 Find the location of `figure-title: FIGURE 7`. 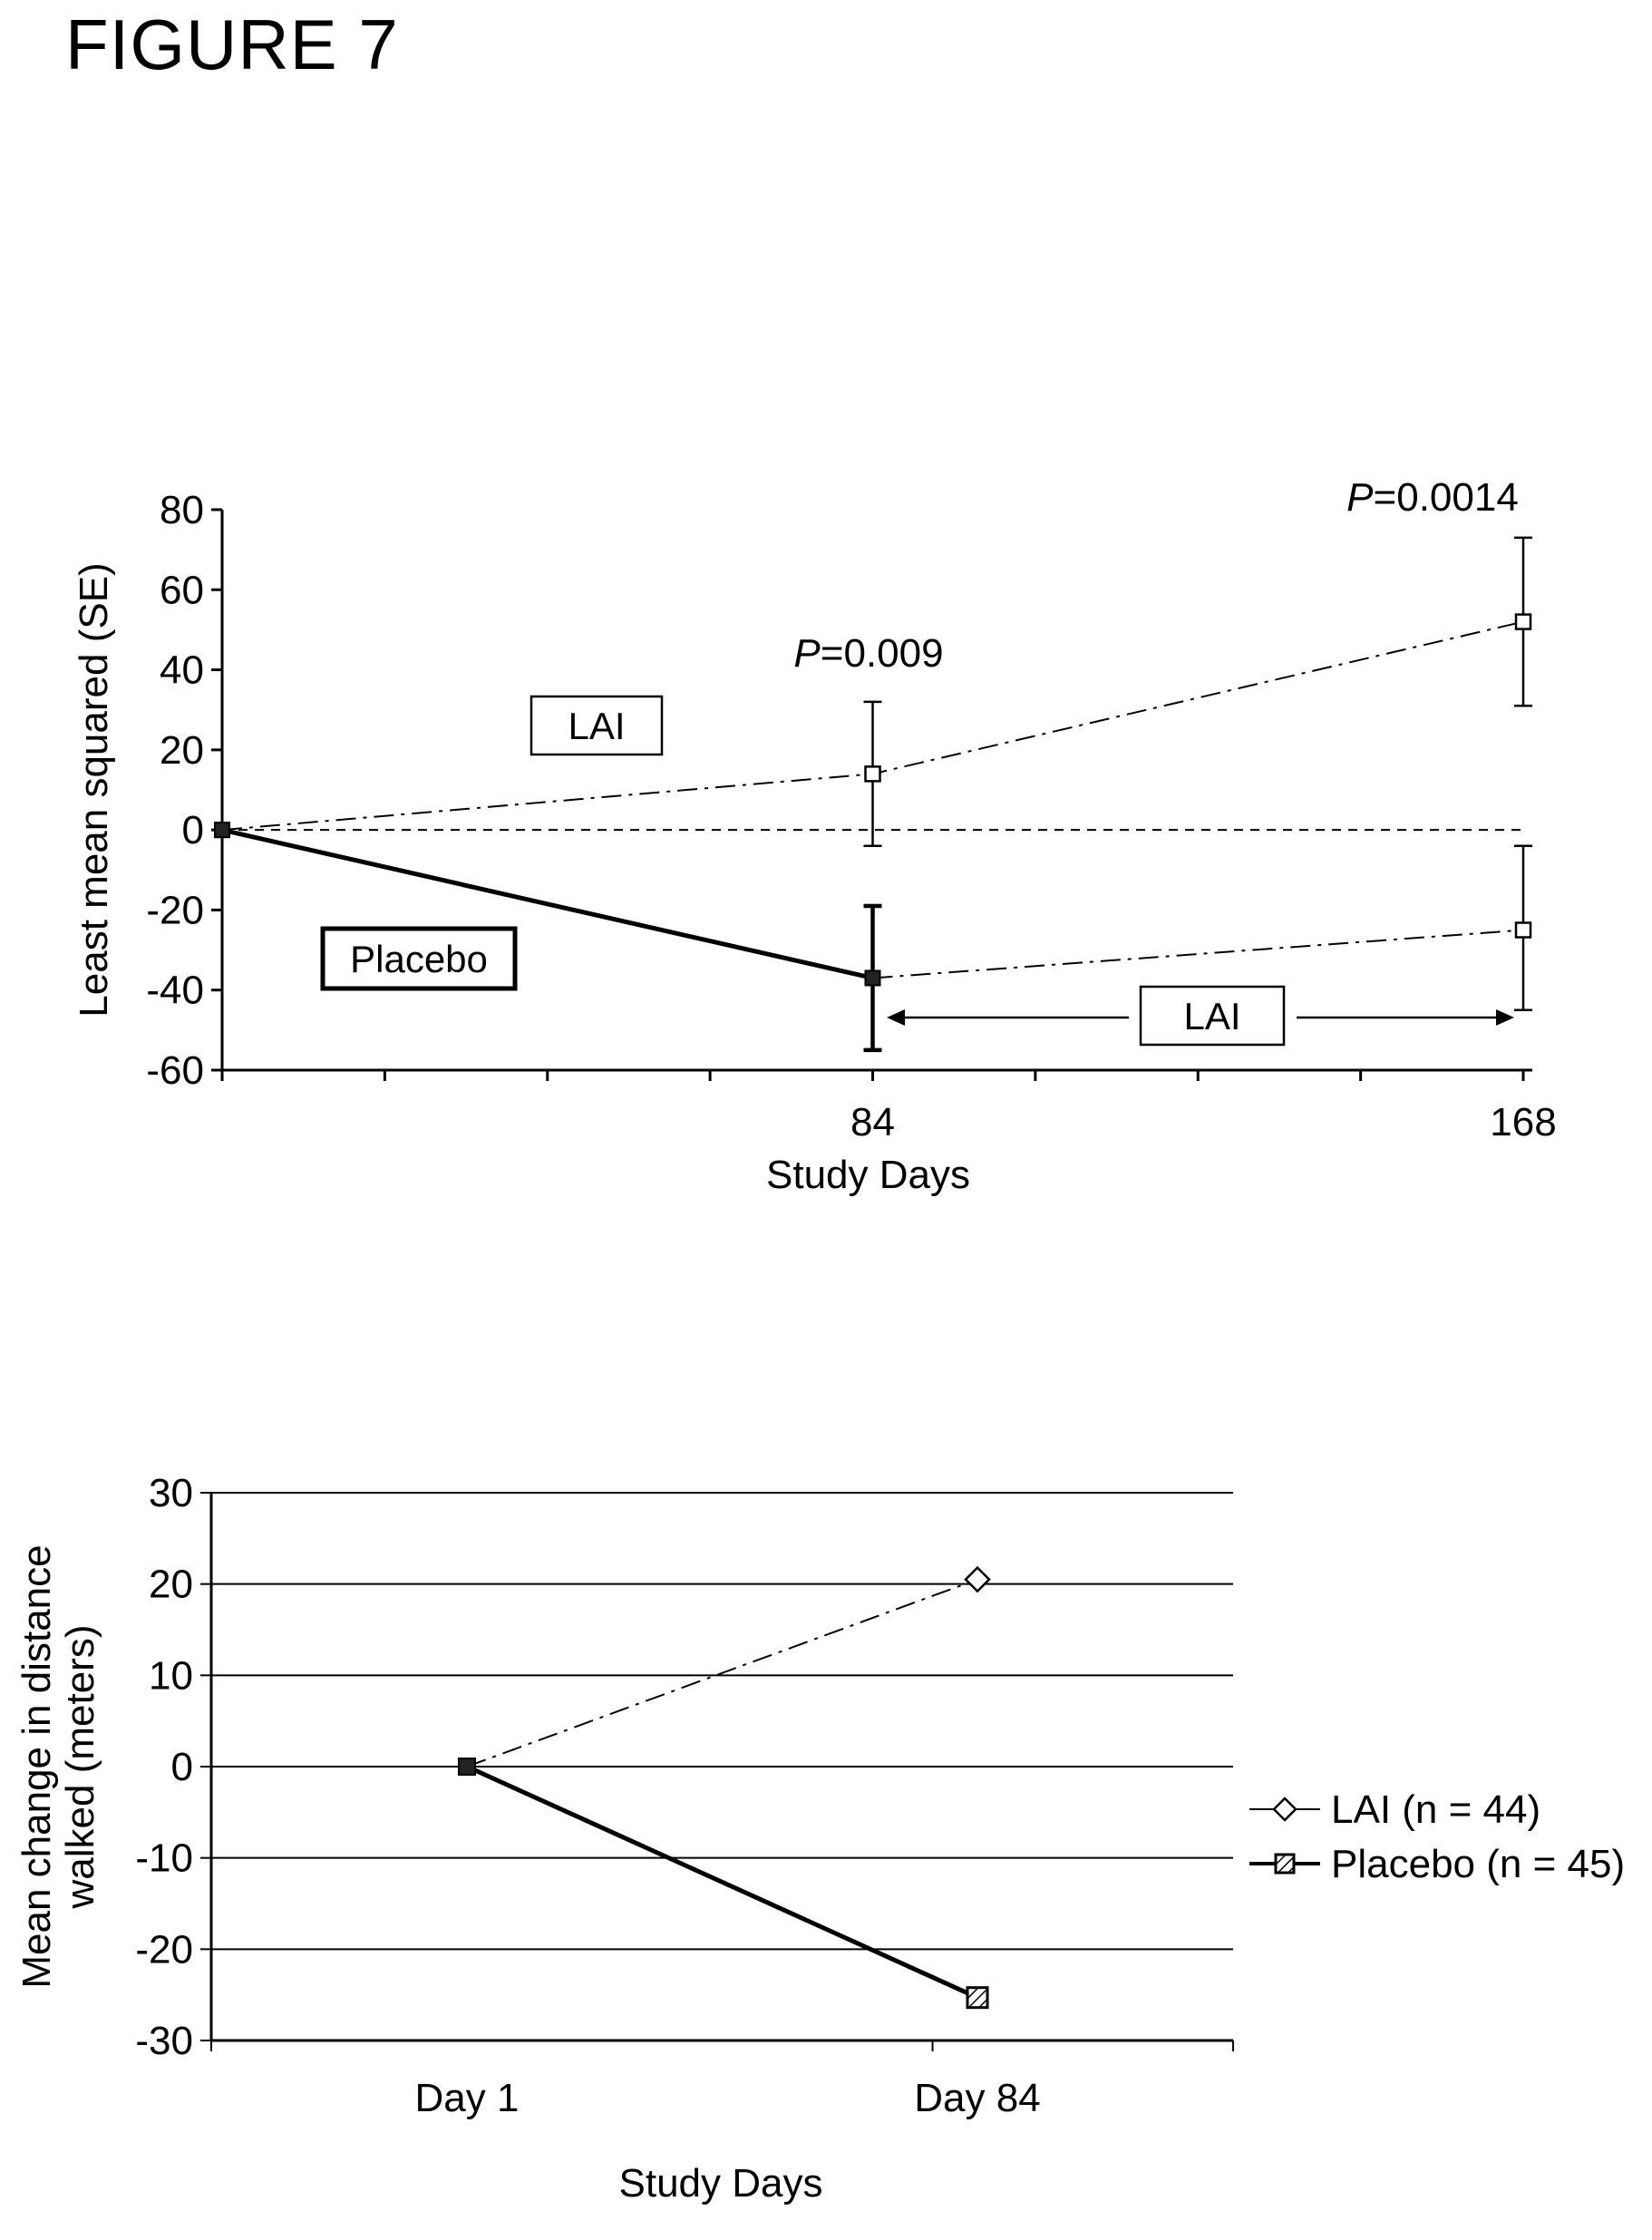

figure-title: FIGURE 7 is located at coordinates (232, 44).